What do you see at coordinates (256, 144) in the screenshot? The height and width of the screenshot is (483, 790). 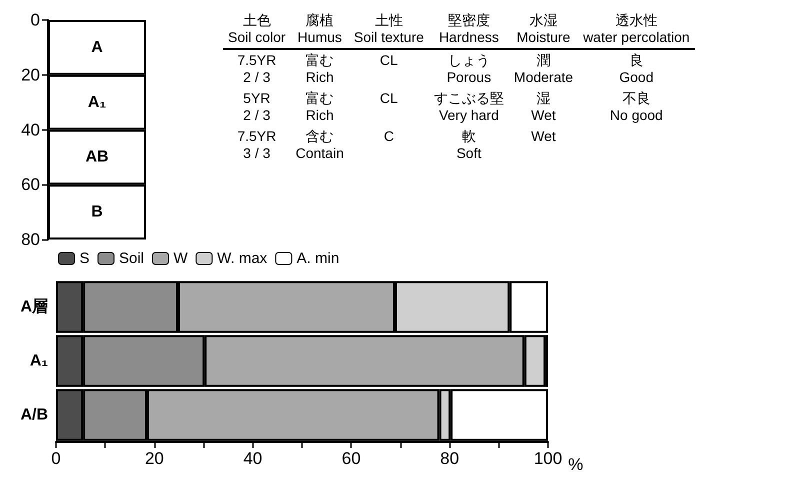 I see `text: 7.5YR 3 / 3` at bounding box center [256, 144].